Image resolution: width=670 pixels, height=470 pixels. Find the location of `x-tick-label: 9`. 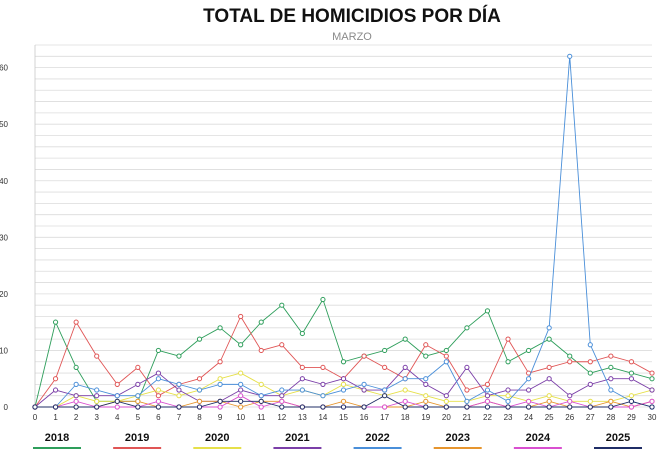

x-tick-label: 9 is located at coordinates (220, 417).